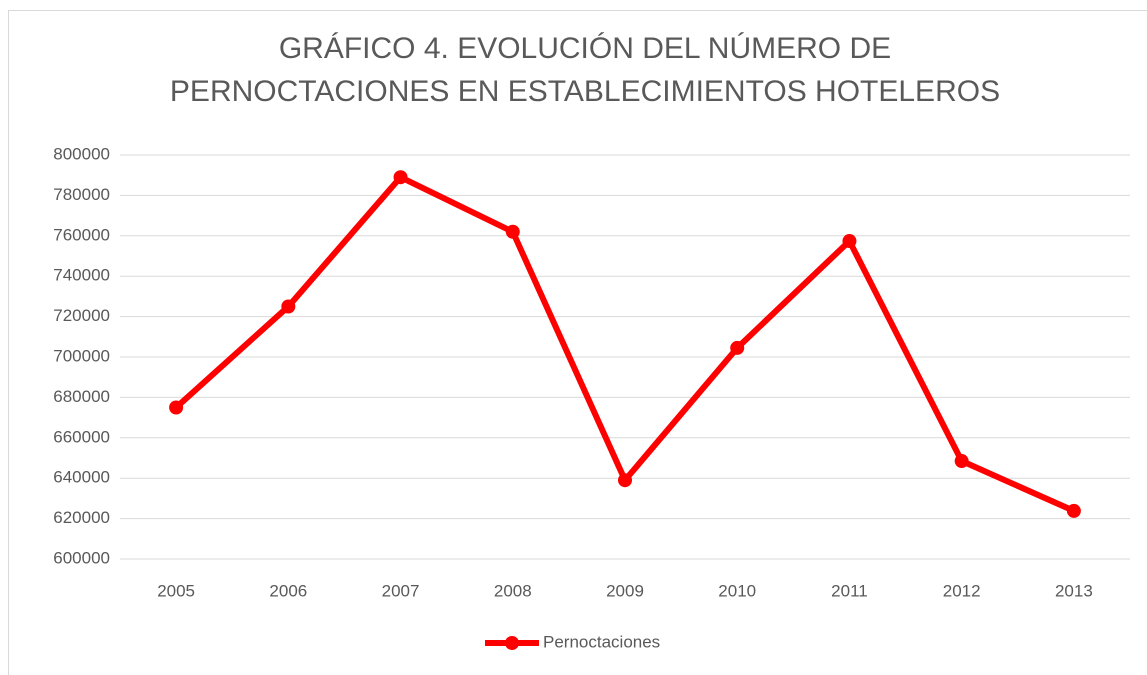 The height and width of the screenshot is (675, 1147). Describe the element at coordinates (401, 590) in the screenshot. I see `x-tick-label: 2007` at that location.